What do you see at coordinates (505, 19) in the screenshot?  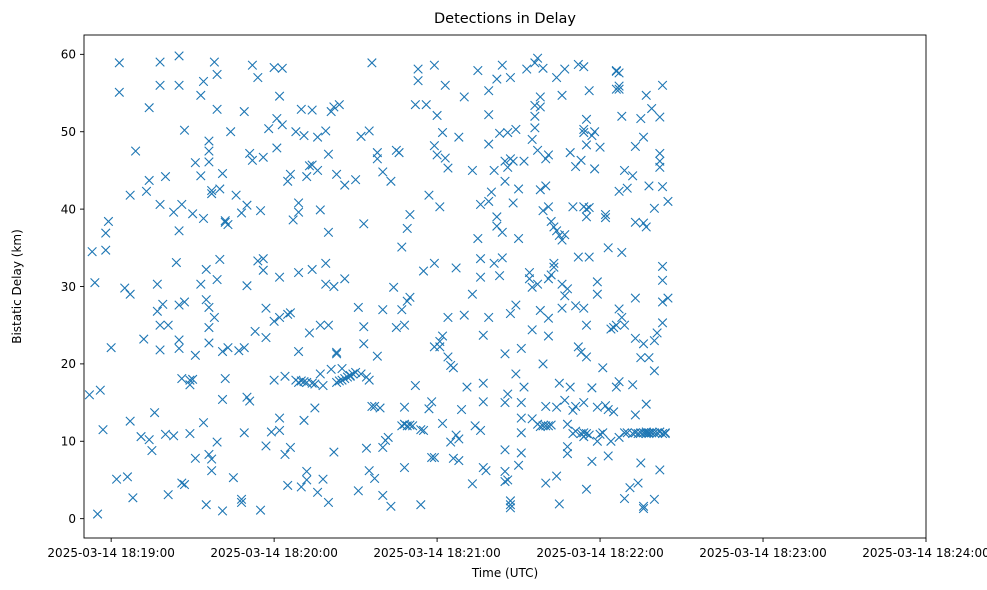 I see `chart-title: Detections in Delay` at bounding box center [505, 19].